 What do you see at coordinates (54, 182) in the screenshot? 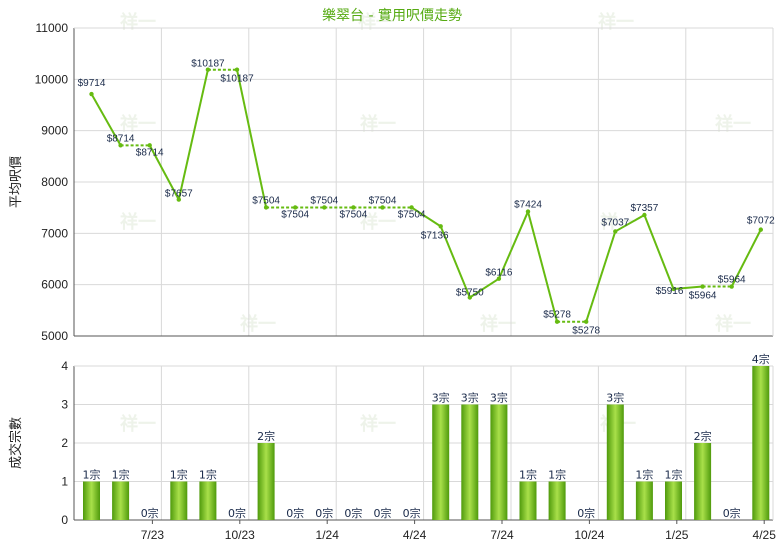
I see `price-y-tick-label: 8000` at bounding box center [54, 182].